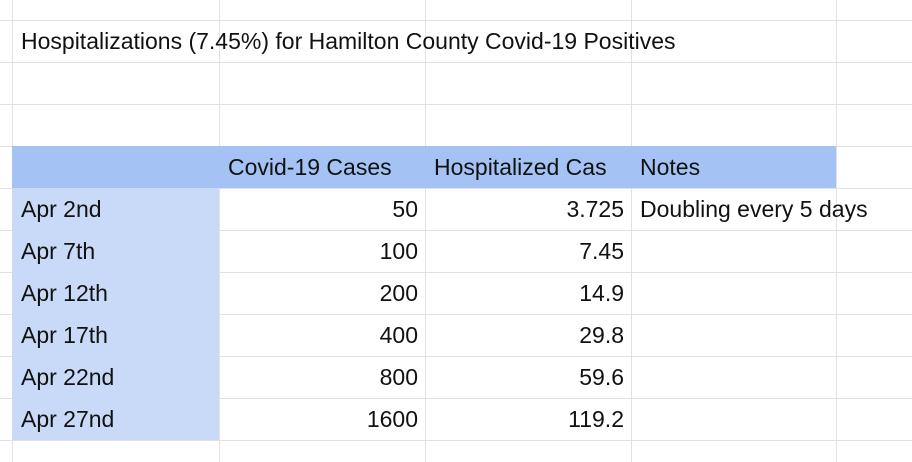 The height and width of the screenshot is (462, 912). What do you see at coordinates (601, 293) in the screenshot?
I see `hospitalized-cell: 14.9` at bounding box center [601, 293].